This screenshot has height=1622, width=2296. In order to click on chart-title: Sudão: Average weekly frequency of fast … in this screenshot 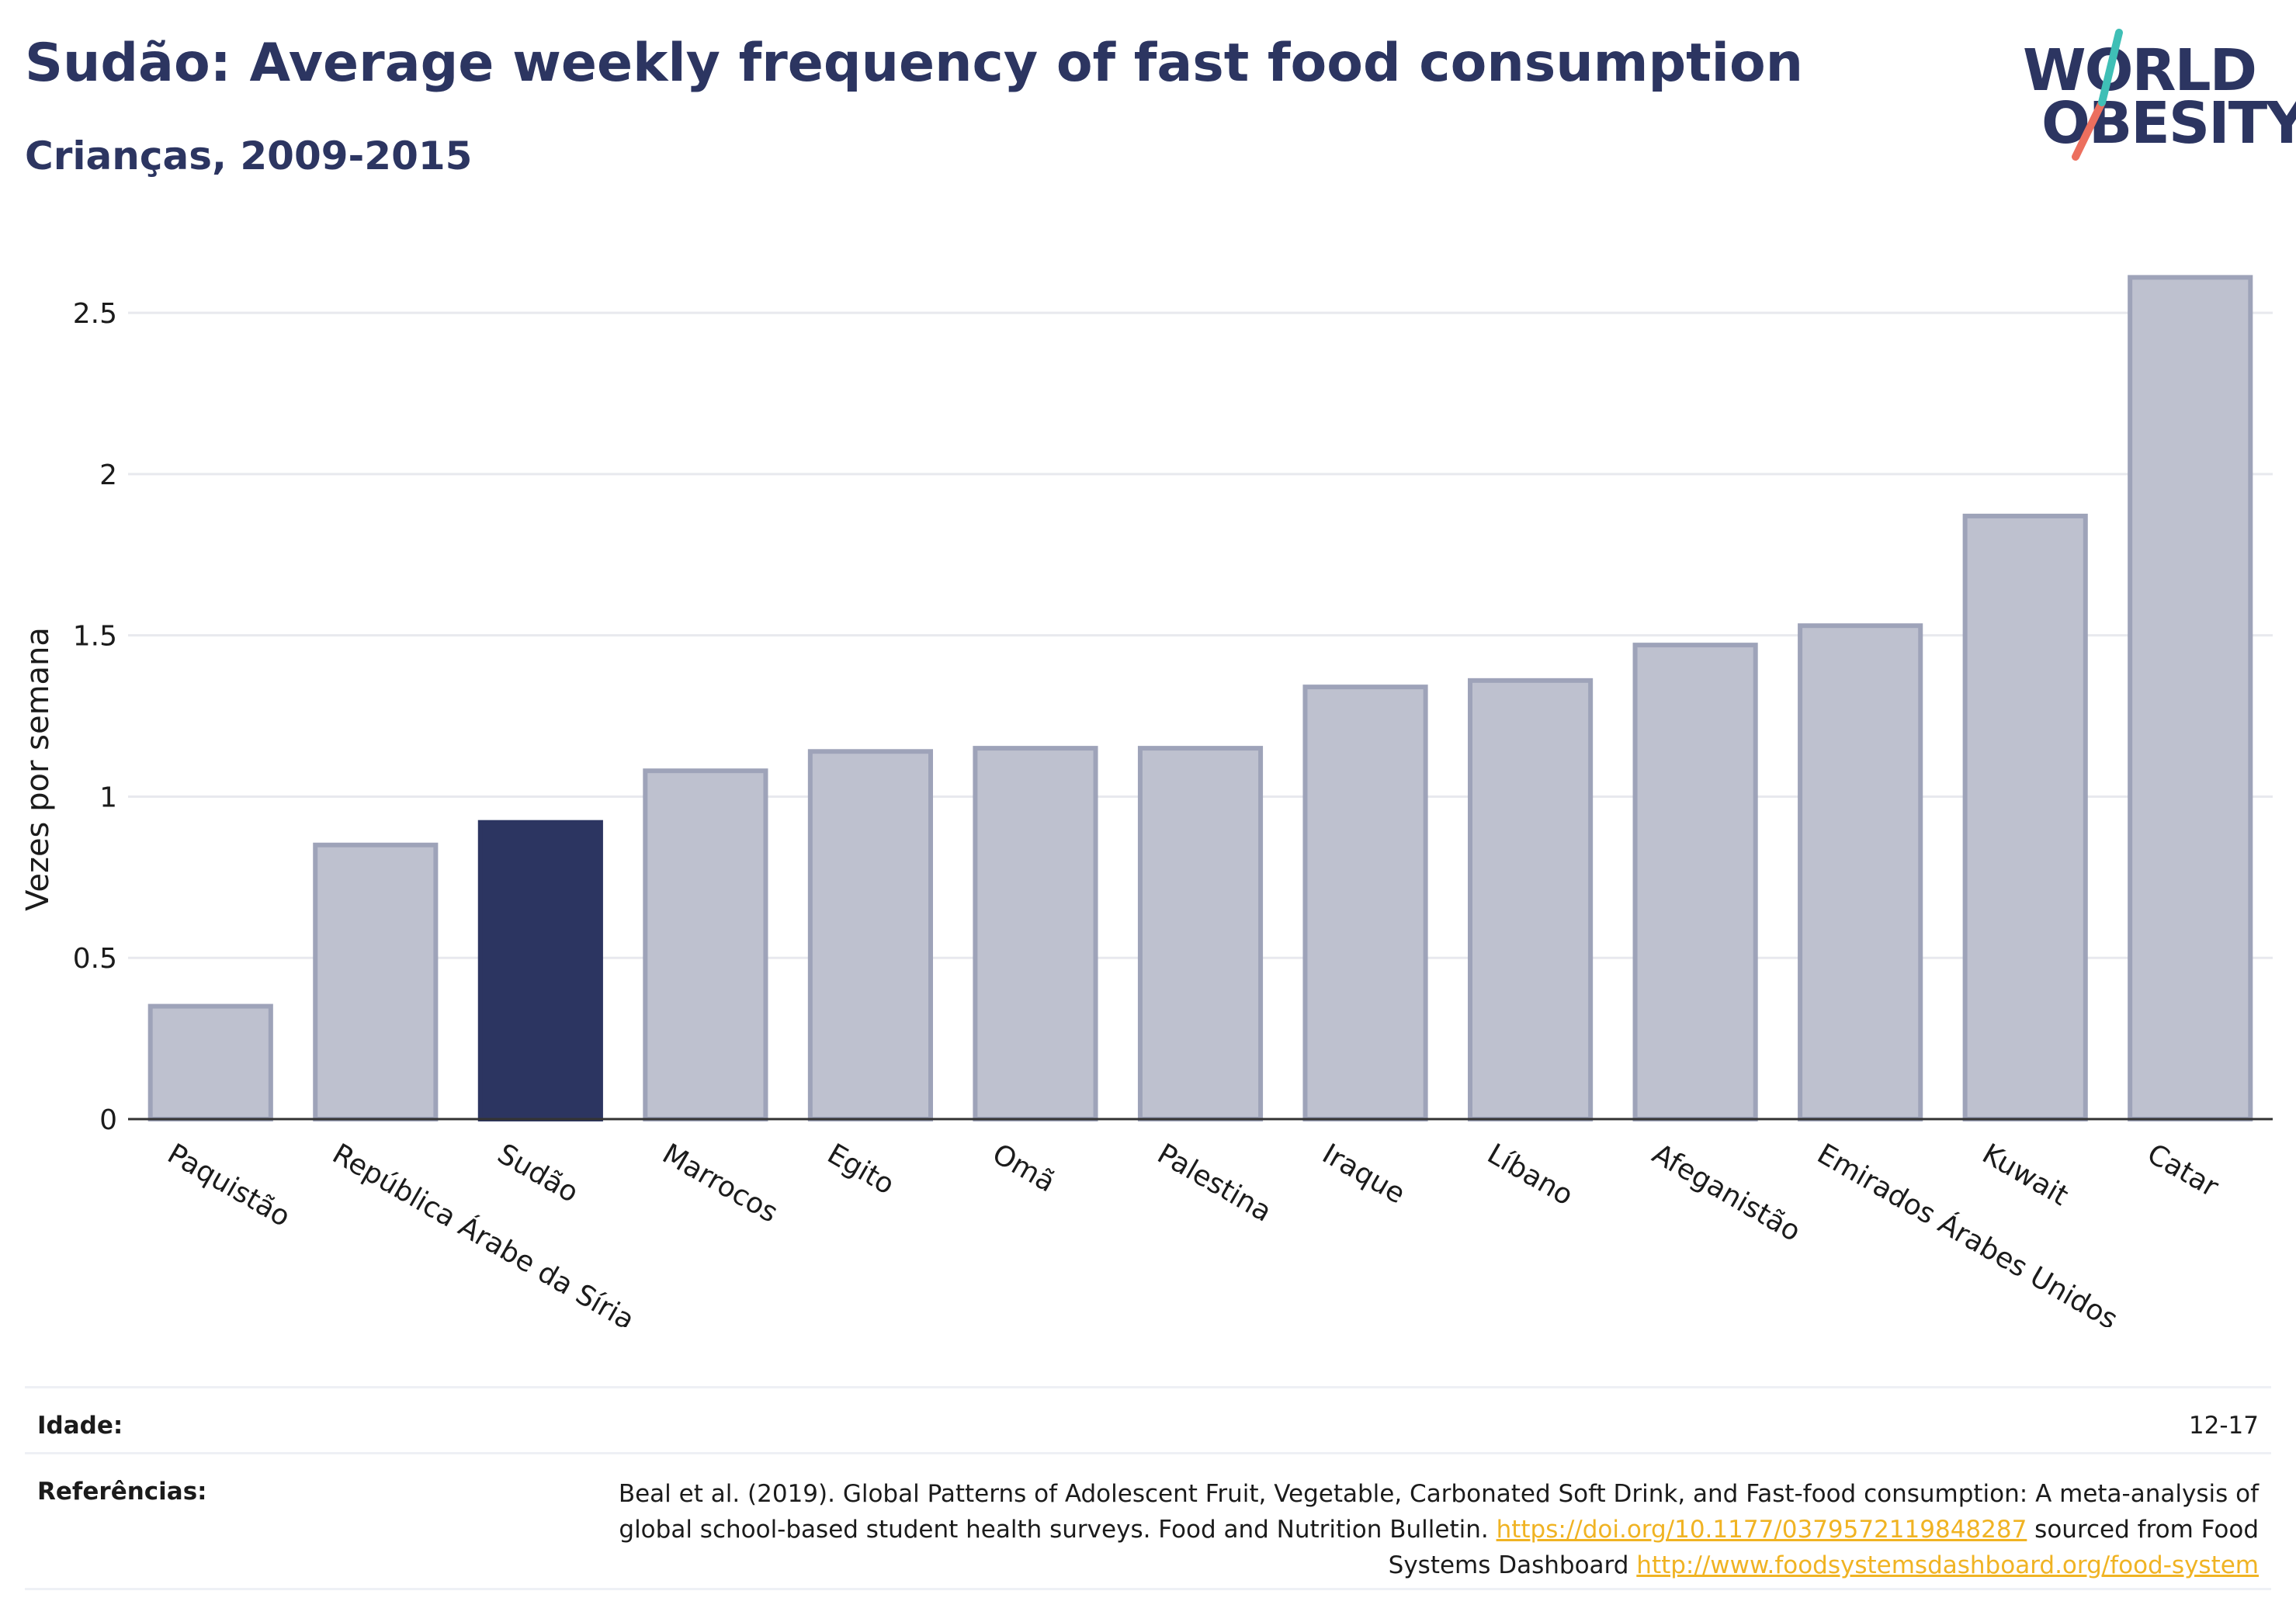, I will do `click(915, 63)`.